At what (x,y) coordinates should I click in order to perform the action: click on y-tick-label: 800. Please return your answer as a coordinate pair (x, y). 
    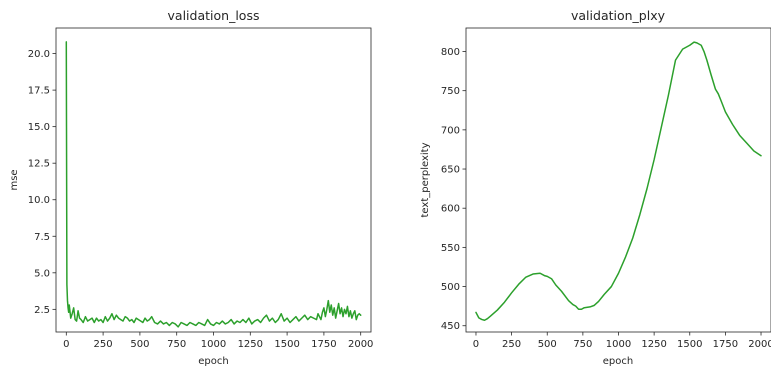
    Looking at the image, I should click on (450, 52).